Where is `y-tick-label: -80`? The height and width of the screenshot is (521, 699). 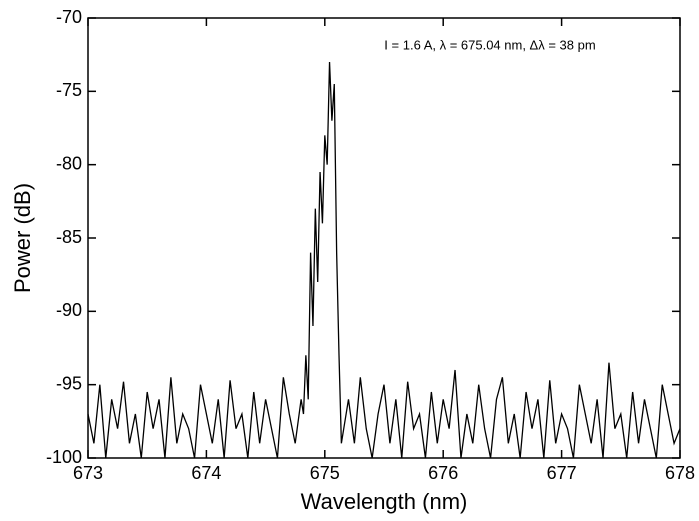 y-tick-label: -80 is located at coordinates (69, 163).